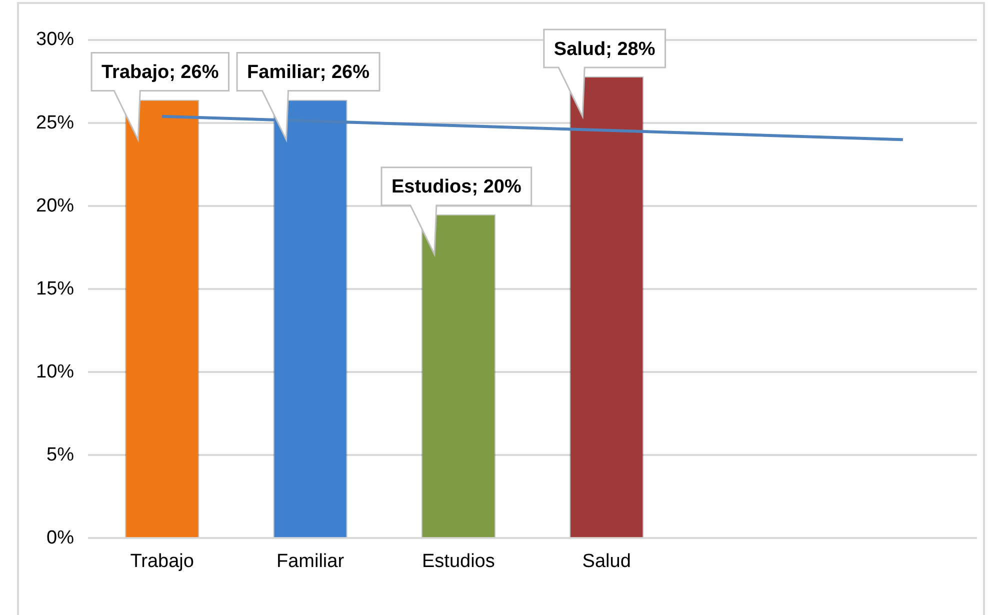 The width and height of the screenshot is (989, 615). What do you see at coordinates (162, 561) in the screenshot?
I see `x-tick-label: Trabajo` at bounding box center [162, 561].